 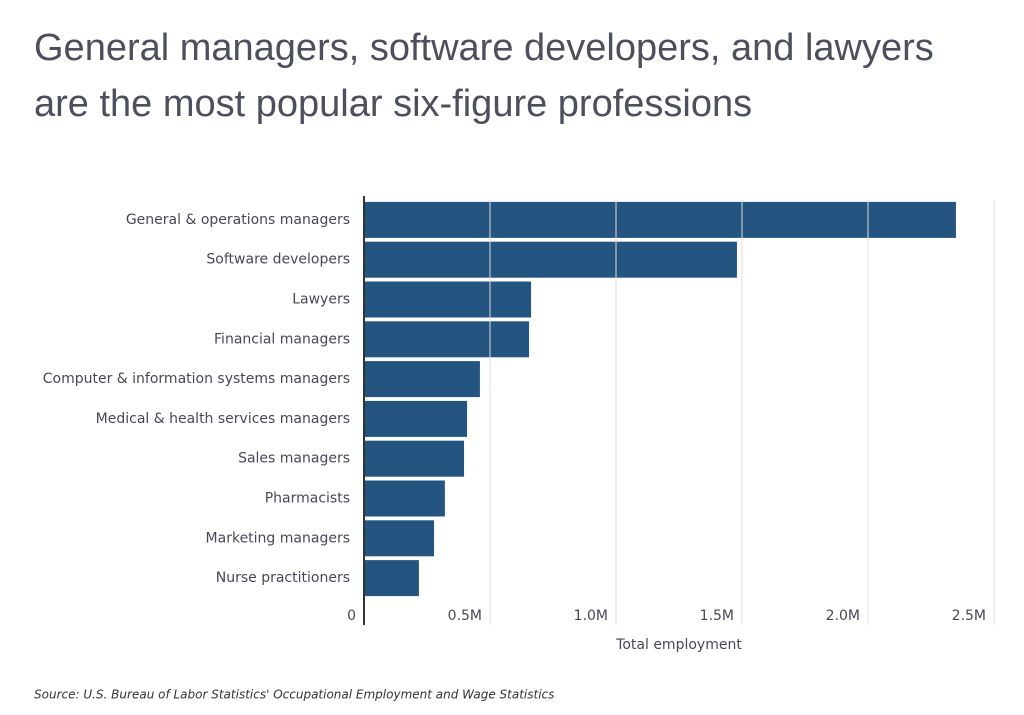 What do you see at coordinates (278, 538) in the screenshot?
I see `y-tick-label: Marketing managers` at bounding box center [278, 538].